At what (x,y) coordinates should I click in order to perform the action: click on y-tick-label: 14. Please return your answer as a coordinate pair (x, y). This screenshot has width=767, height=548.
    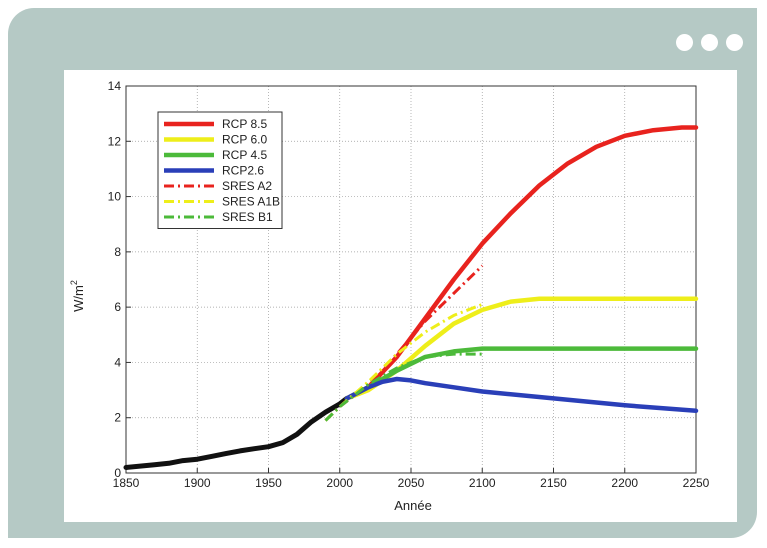
    Looking at the image, I should click on (115, 86).